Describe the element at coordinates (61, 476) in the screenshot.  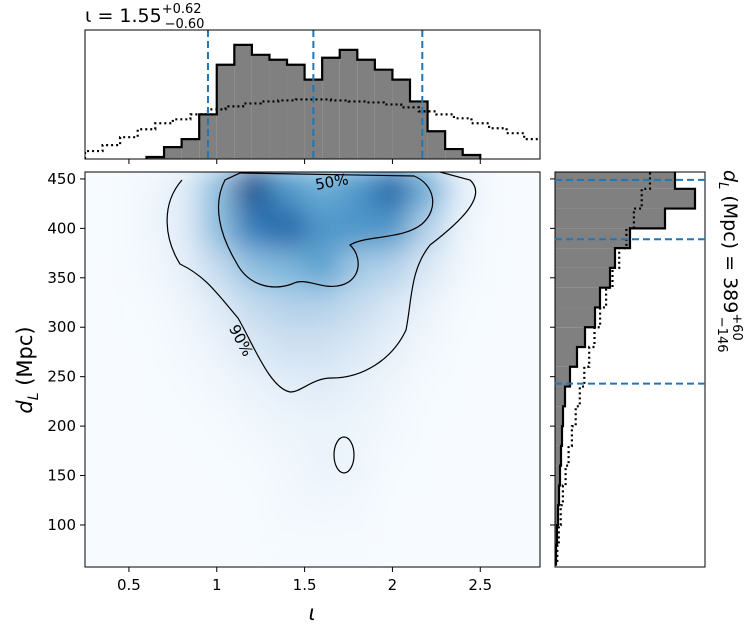
I see `y-tick-label: 150` at that location.